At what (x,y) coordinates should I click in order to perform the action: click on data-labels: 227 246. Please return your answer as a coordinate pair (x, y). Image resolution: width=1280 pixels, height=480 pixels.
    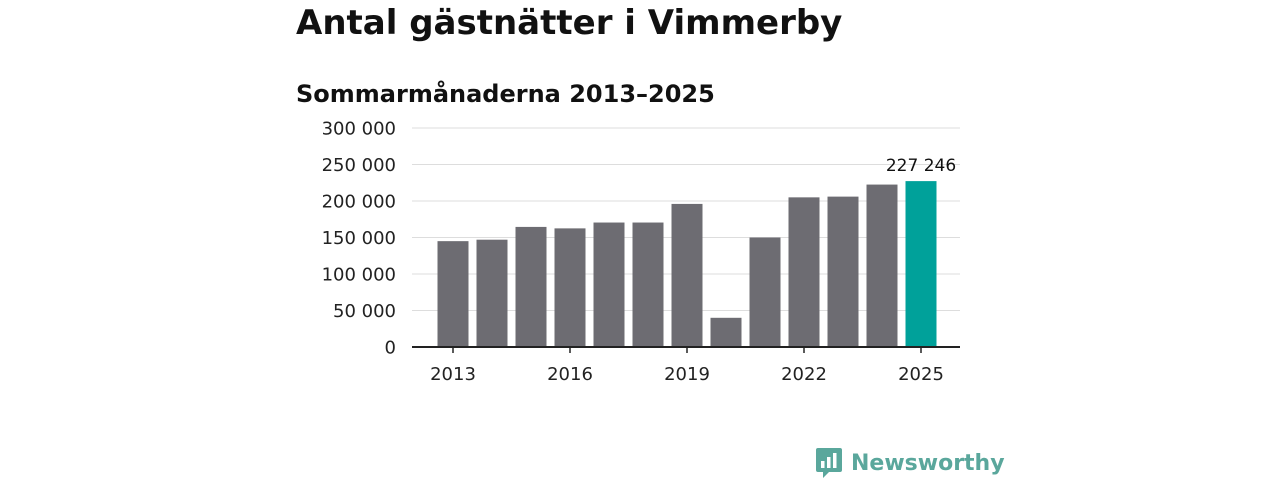
    Looking at the image, I should click on (921, 166).